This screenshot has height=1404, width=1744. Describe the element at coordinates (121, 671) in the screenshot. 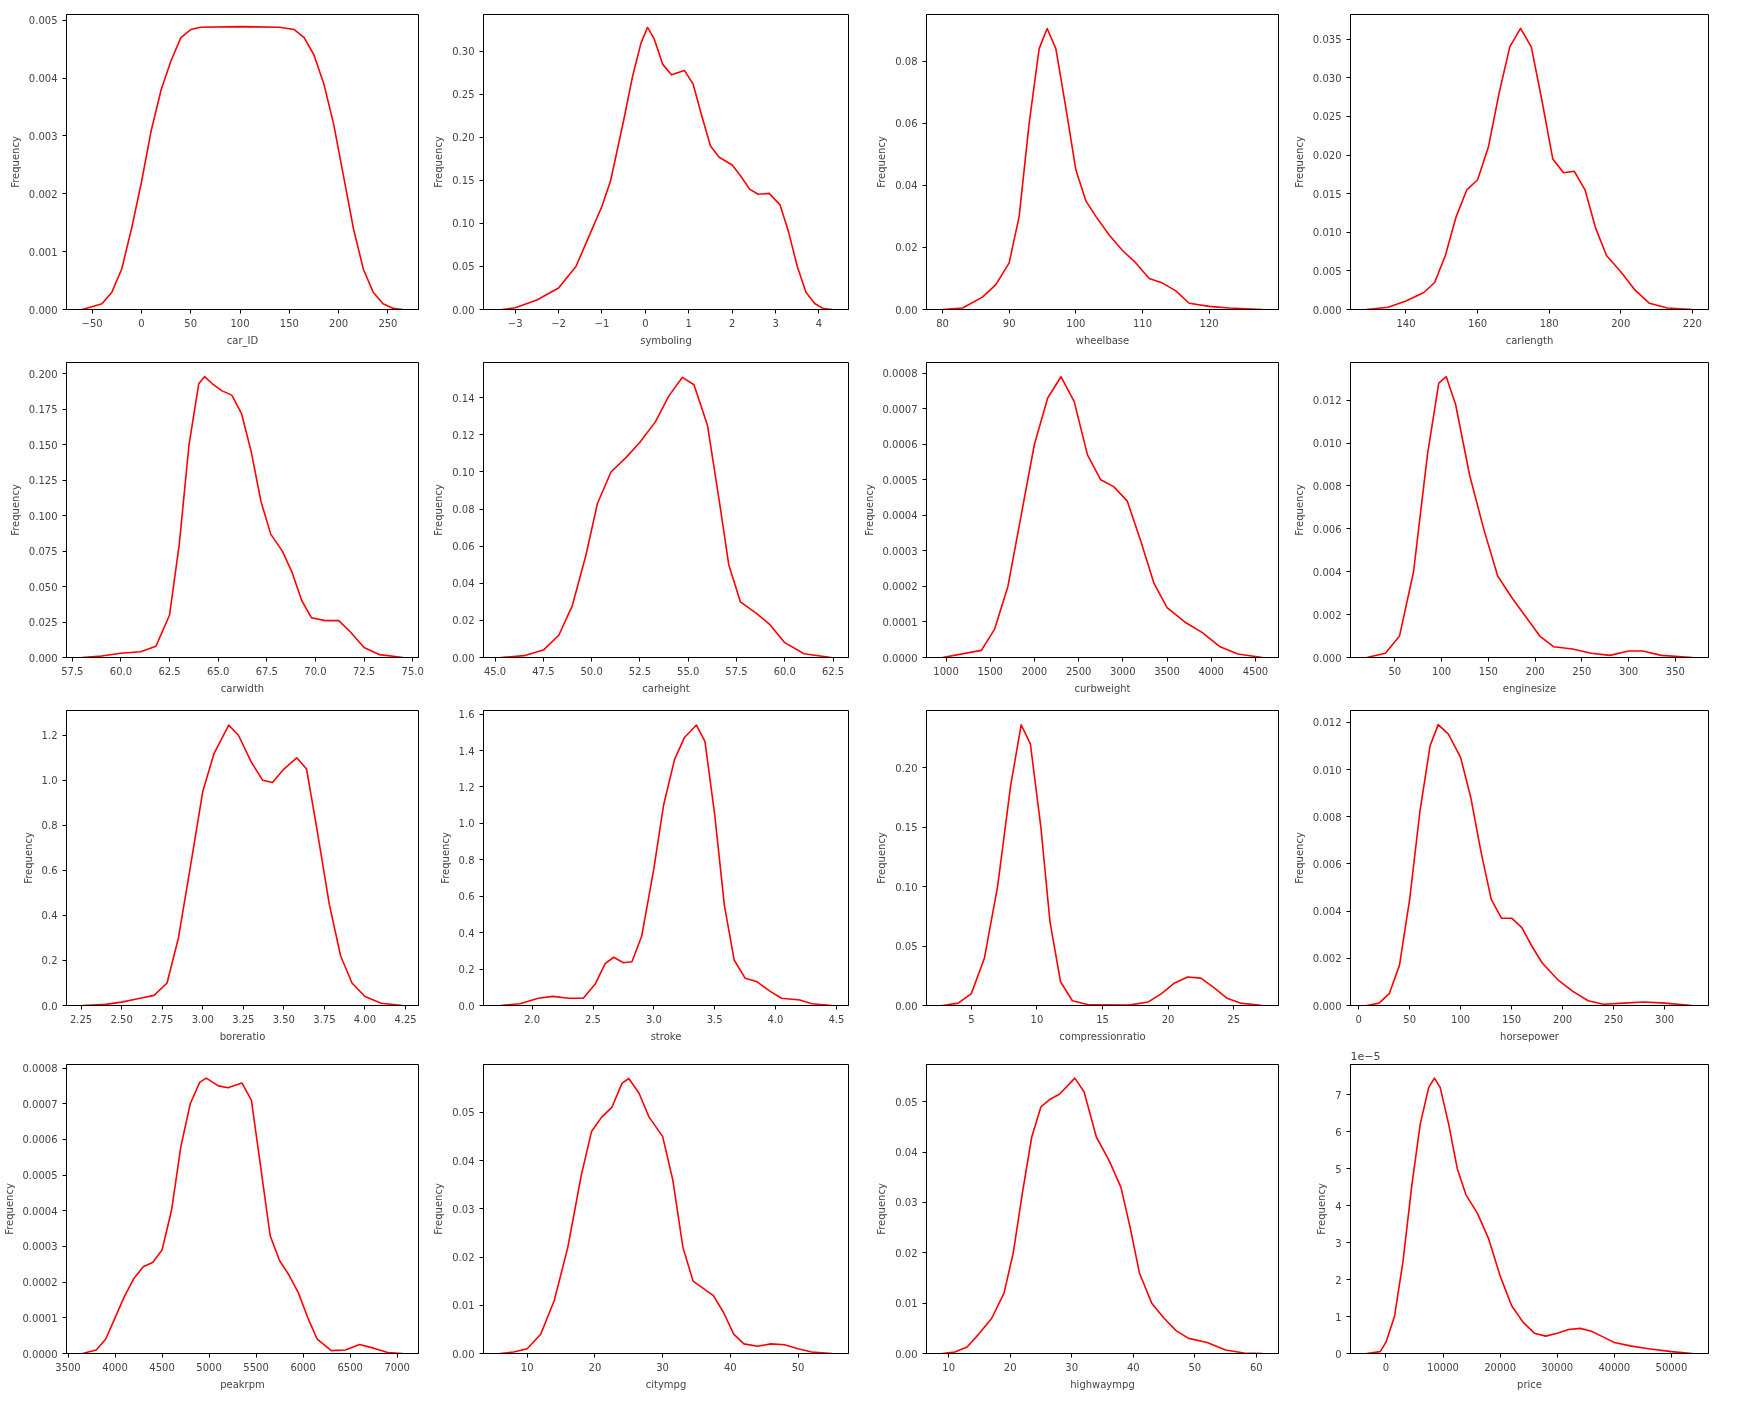

I see `x-tick-label: 60.0` at that location.